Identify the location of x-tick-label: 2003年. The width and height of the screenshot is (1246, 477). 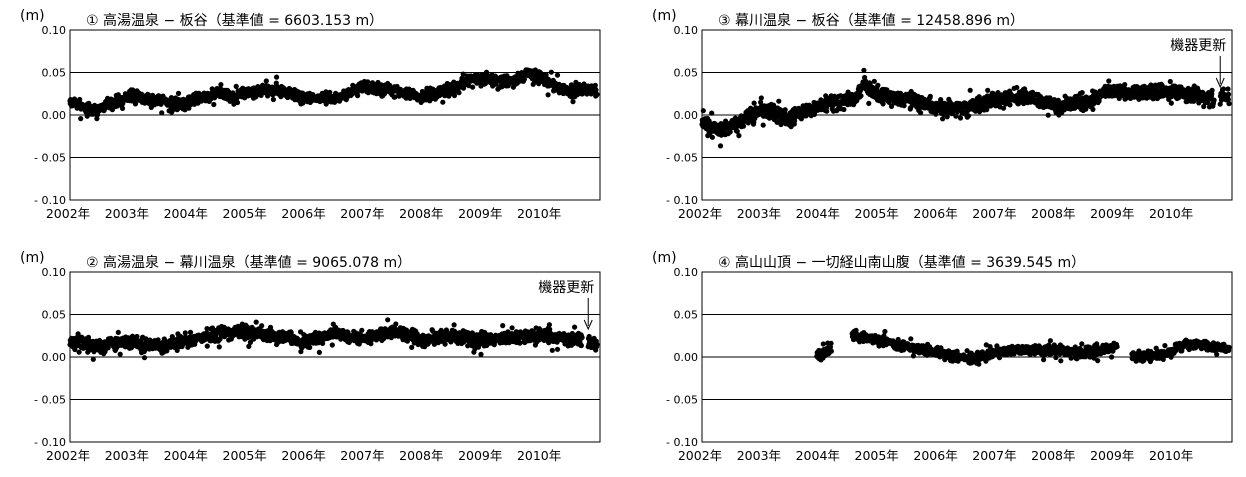
(759, 455).